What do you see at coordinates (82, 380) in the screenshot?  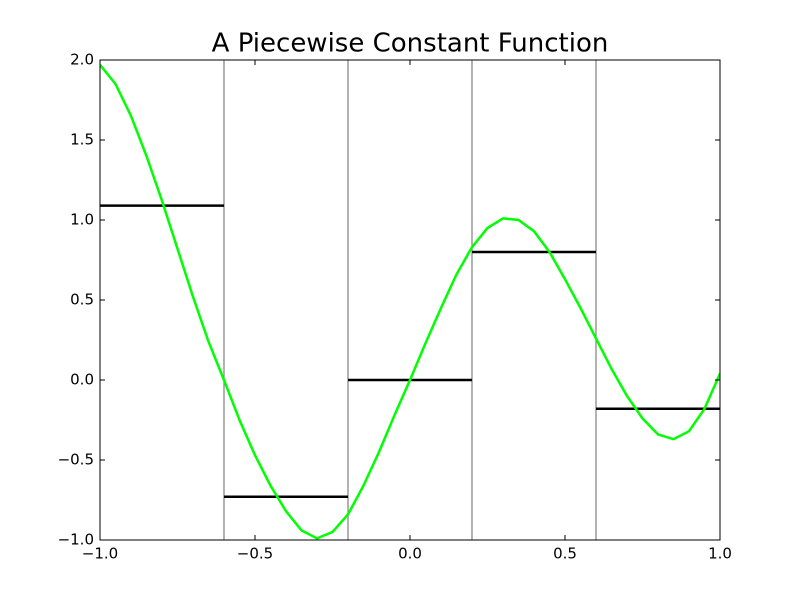 I see `y-tick-label: 0.0` at bounding box center [82, 380].